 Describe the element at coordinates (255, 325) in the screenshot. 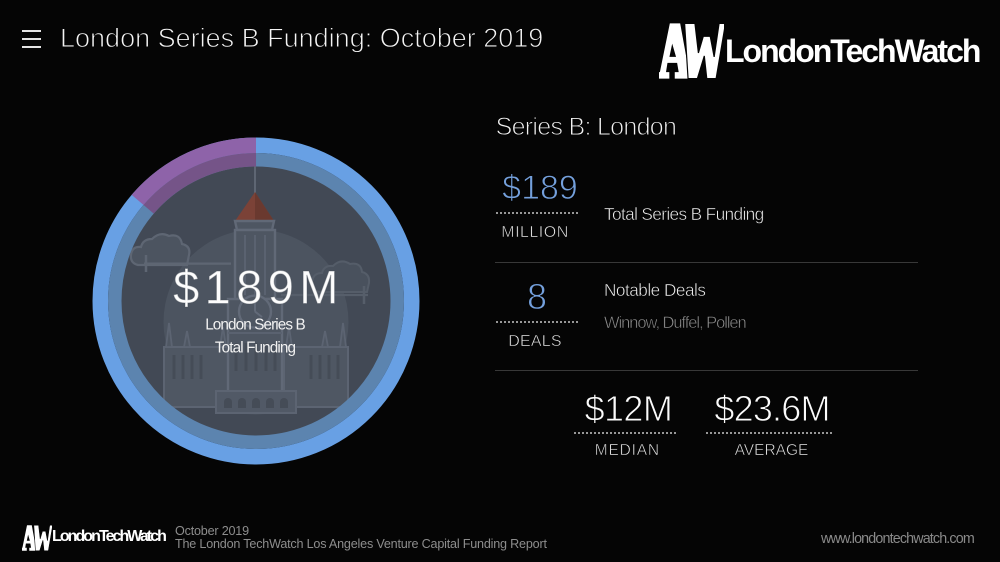

I see `svg-text: London Series B` at that location.